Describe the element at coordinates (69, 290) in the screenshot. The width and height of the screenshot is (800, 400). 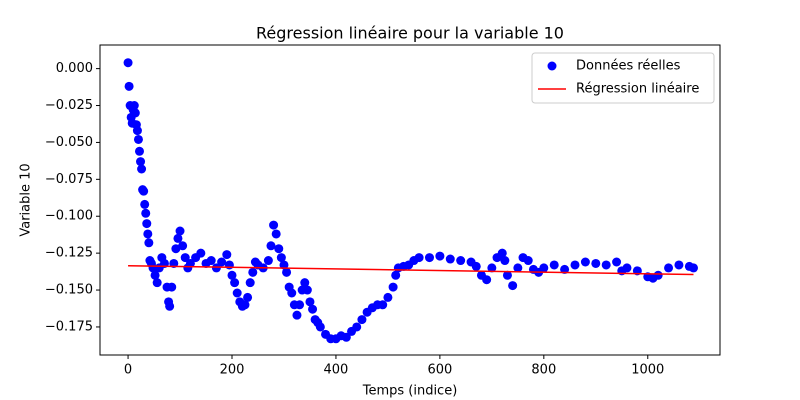
I see `y-tick-label: −0.150` at that location.